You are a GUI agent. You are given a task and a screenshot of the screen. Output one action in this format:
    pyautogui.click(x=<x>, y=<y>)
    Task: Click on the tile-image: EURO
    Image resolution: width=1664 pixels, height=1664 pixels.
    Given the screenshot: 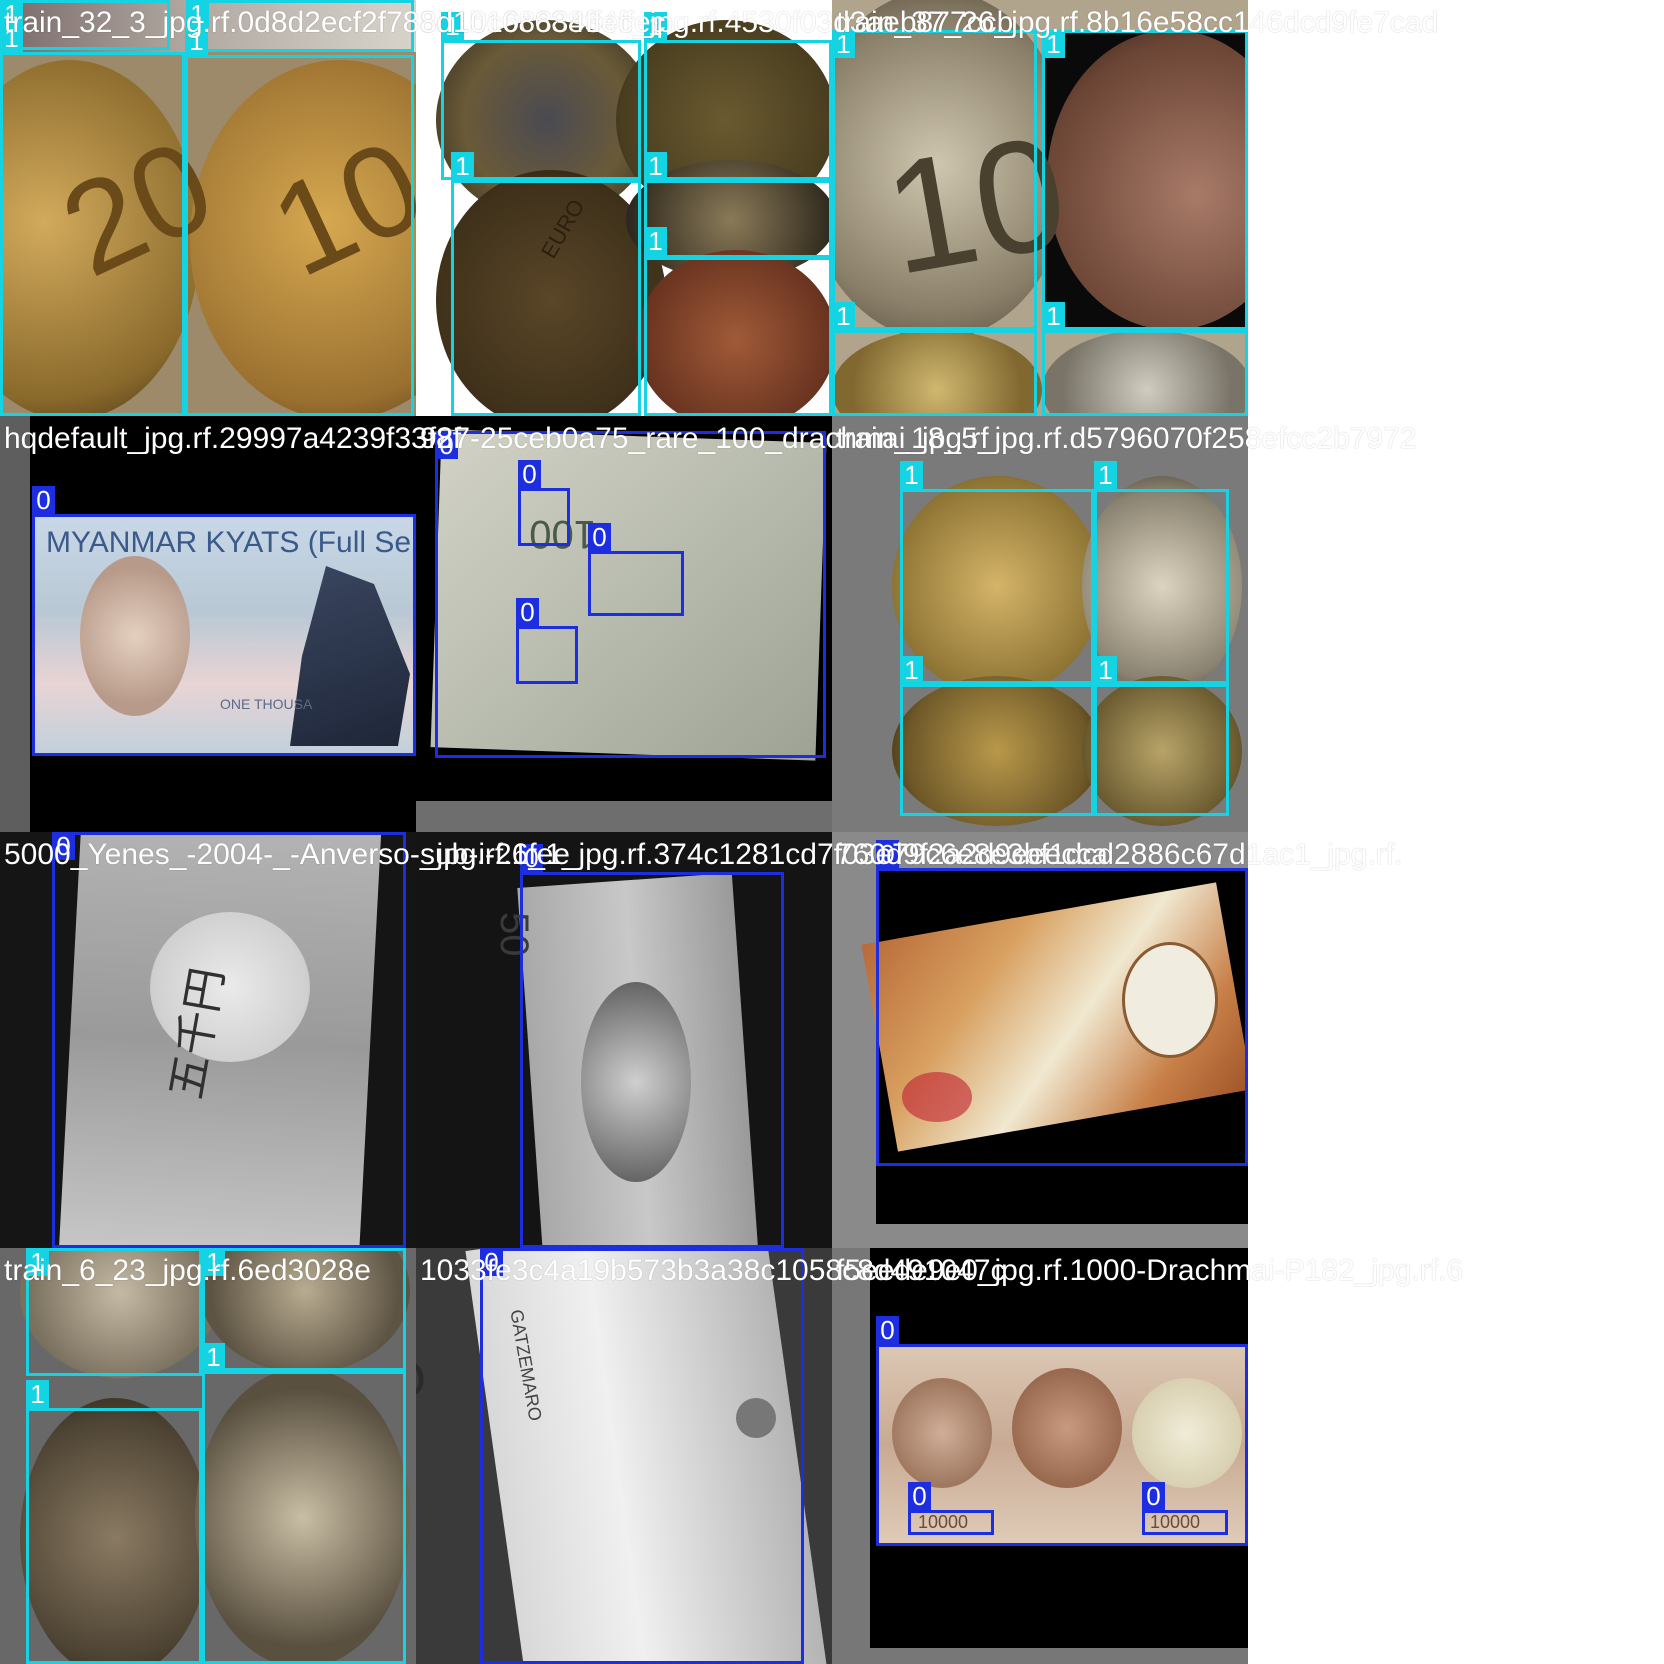 What is the action you would take?
    pyautogui.click(x=624, y=208)
    